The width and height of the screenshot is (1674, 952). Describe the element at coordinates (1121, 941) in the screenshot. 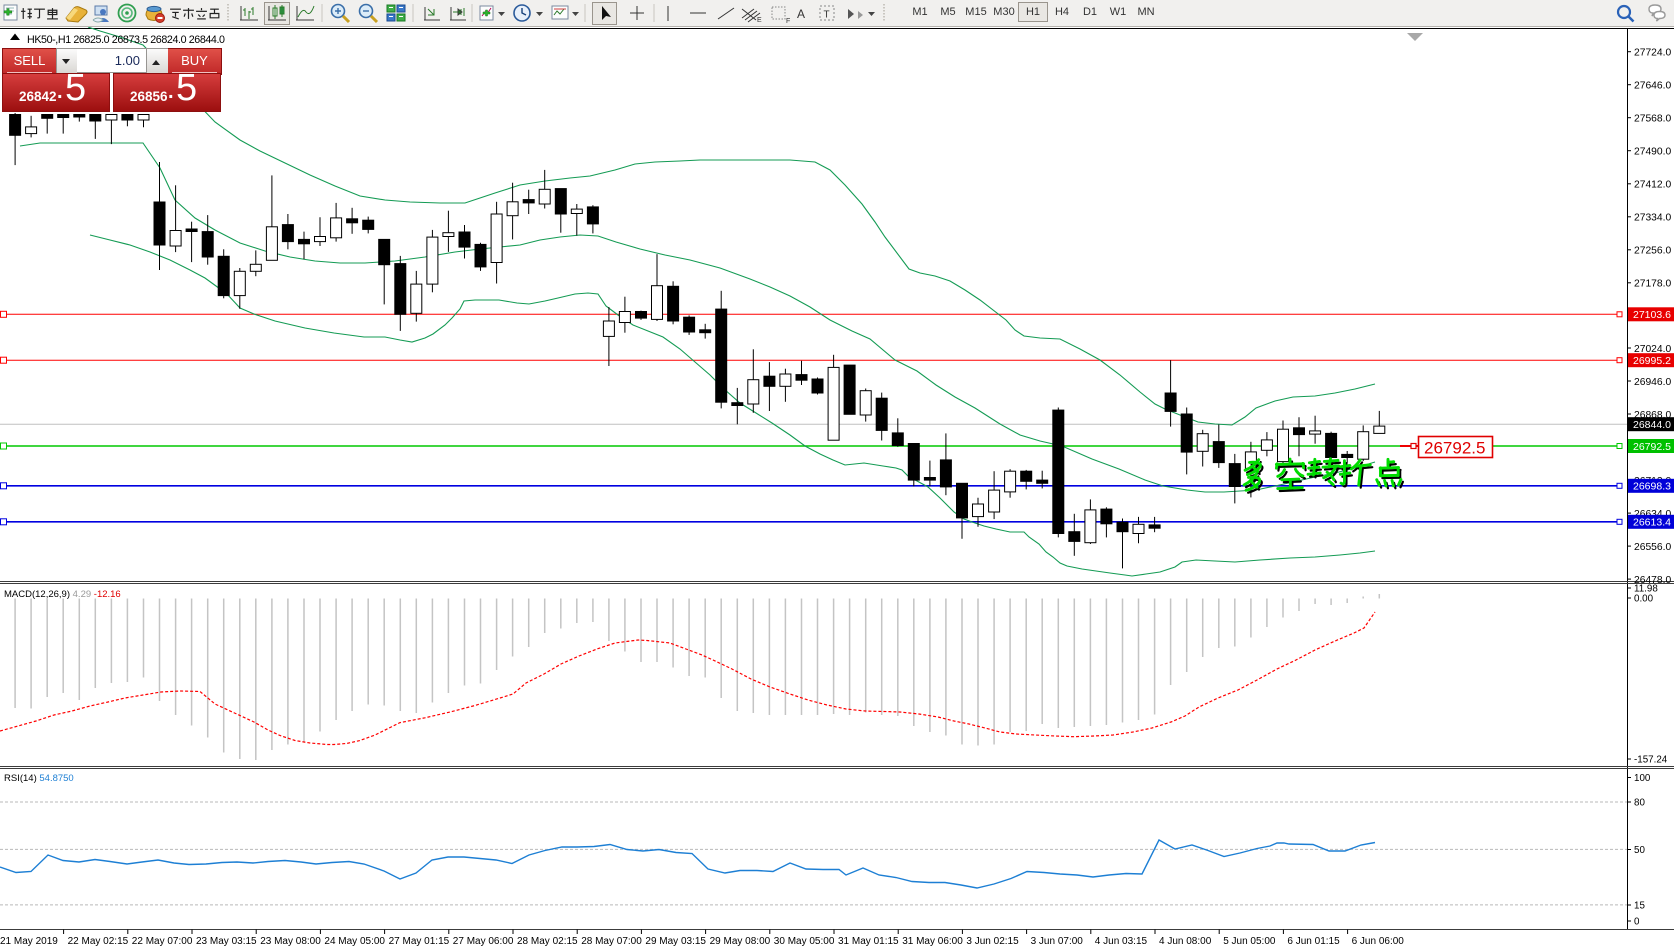

I see `svg-text: 4 Jun 03:15` at that location.